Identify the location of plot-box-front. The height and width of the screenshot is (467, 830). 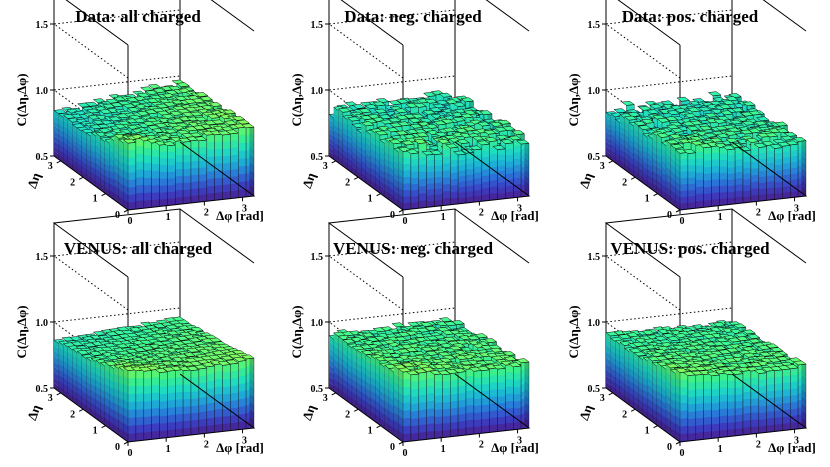
(154, 176).